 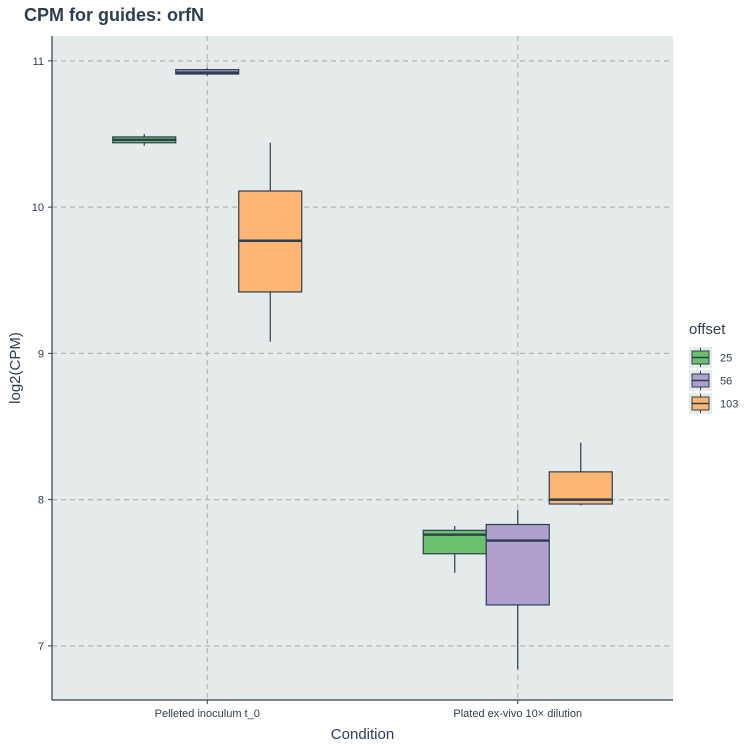 What do you see at coordinates (38, 62) in the screenshot?
I see `y-tick-label-11: 11` at bounding box center [38, 62].